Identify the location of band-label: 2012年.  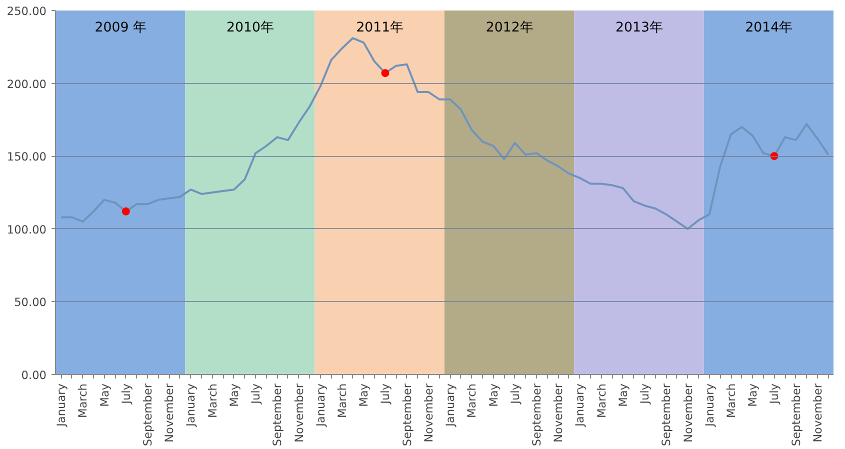
(509, 28).